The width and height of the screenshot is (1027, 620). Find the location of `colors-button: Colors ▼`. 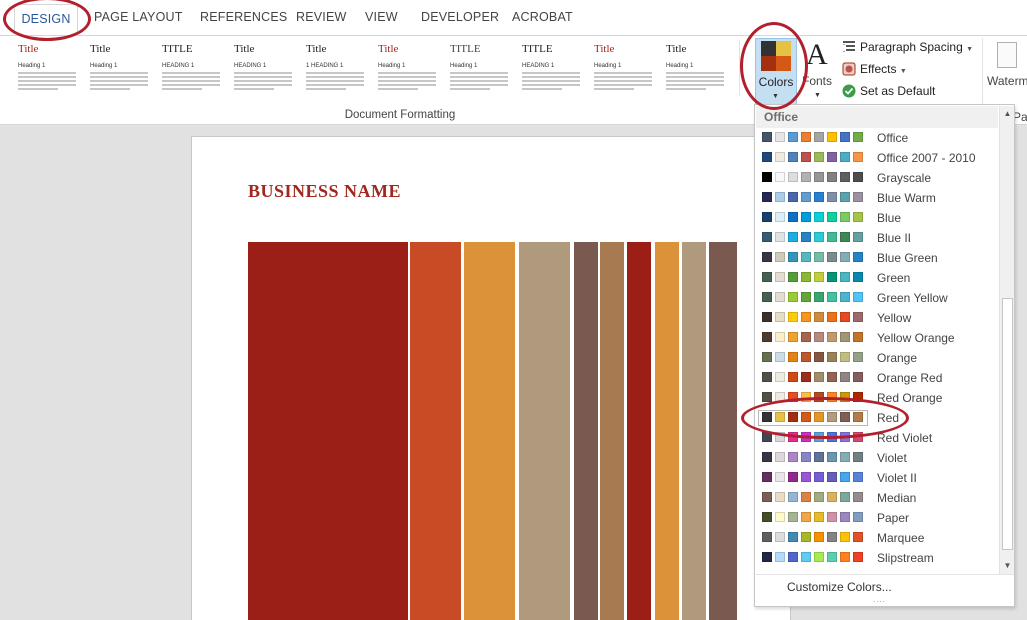

colors-button: Colors ▼ is located at coordinates (776, 72).